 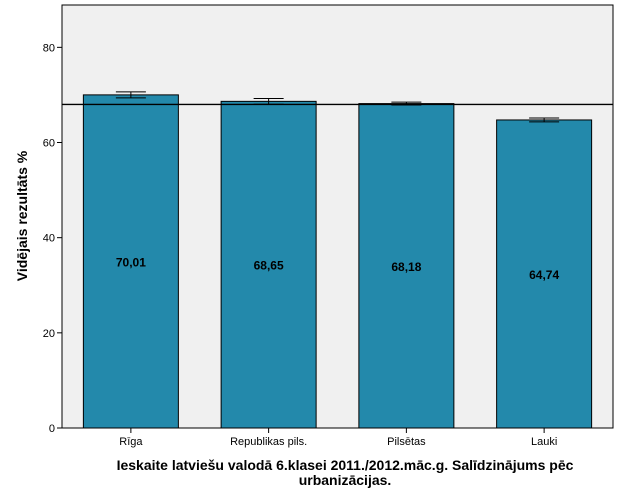 I want to click on data-label: 68,65, so click(x=269, y=266).